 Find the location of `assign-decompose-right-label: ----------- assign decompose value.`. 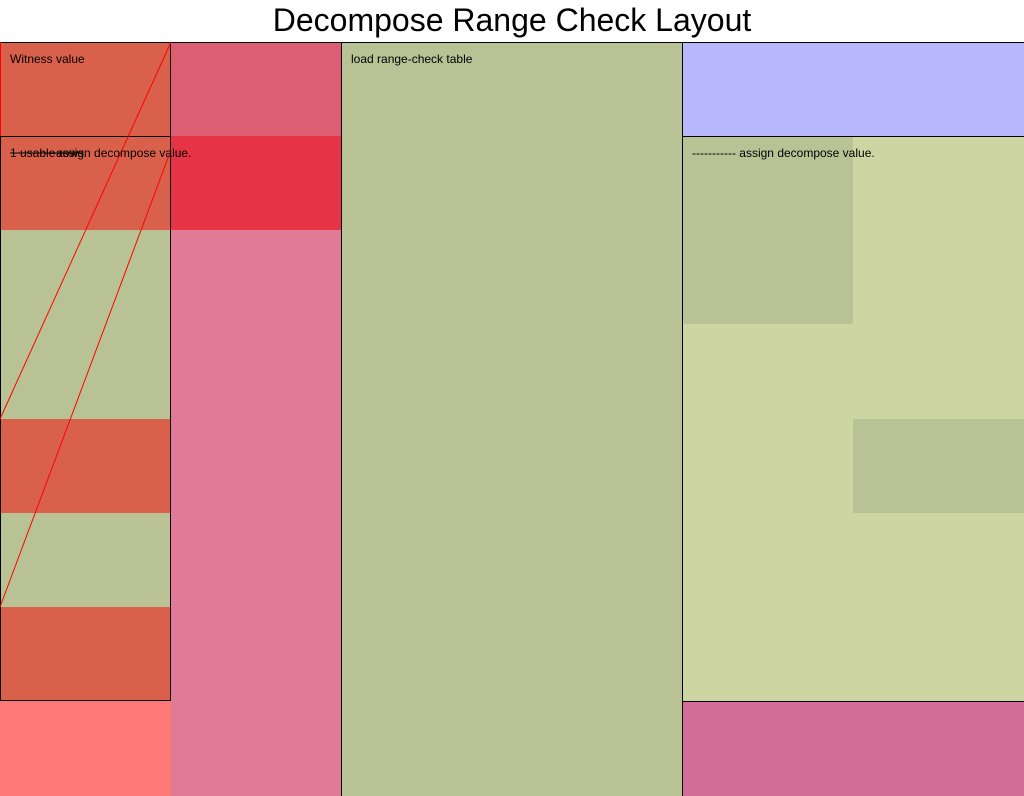

assign-decompose-right-label: ----------- assign decompose value. is located at coordinates (783, 153).